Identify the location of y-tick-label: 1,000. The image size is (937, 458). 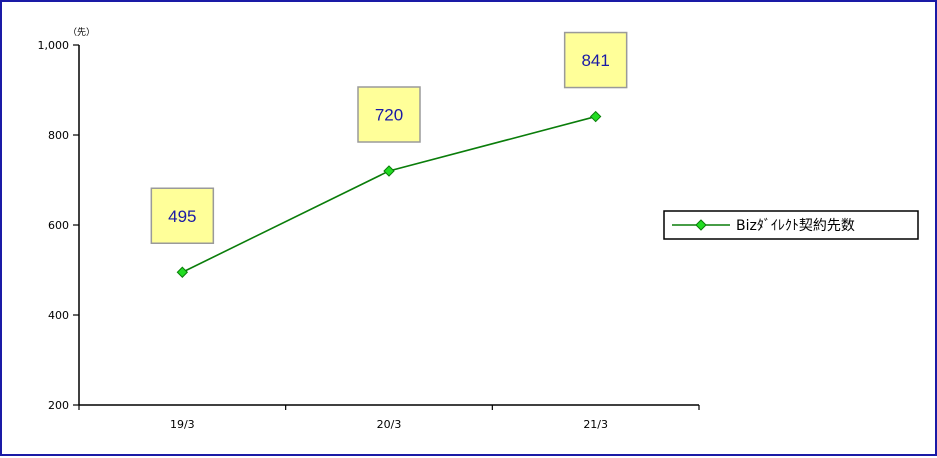
(54, 45).